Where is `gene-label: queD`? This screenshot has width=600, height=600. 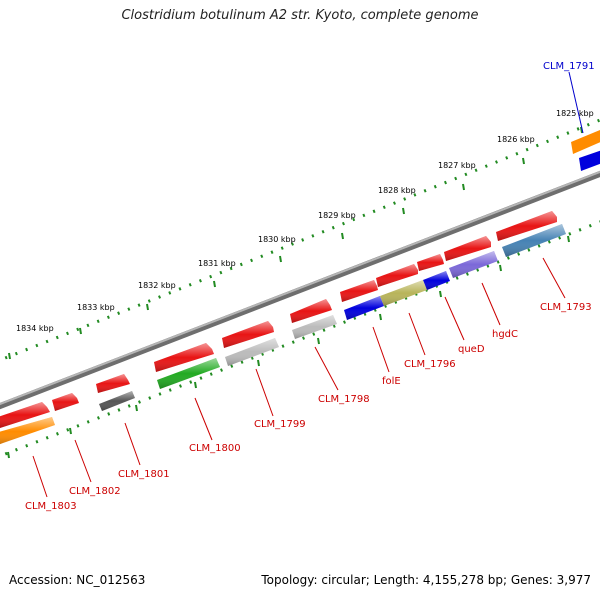
gene-label: queD is located at coordinates (471, 349).